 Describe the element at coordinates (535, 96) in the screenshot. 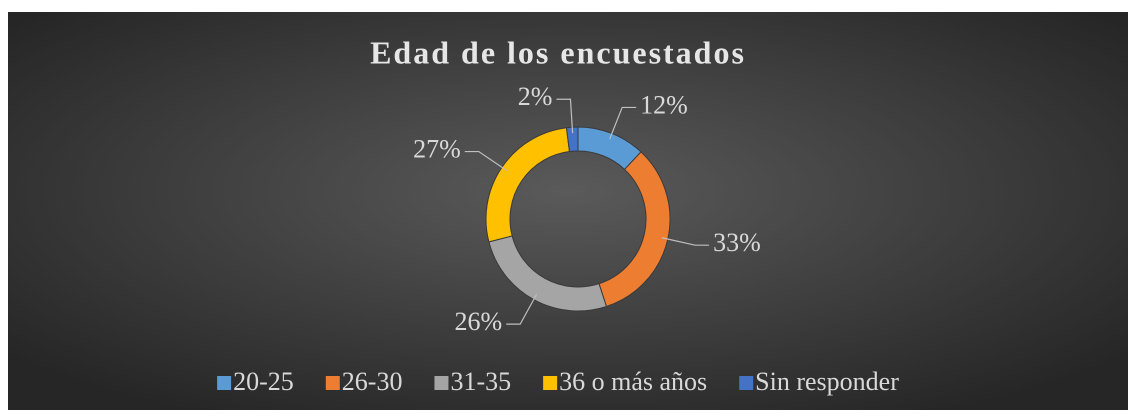

I see `data-label: 2%` at that location.